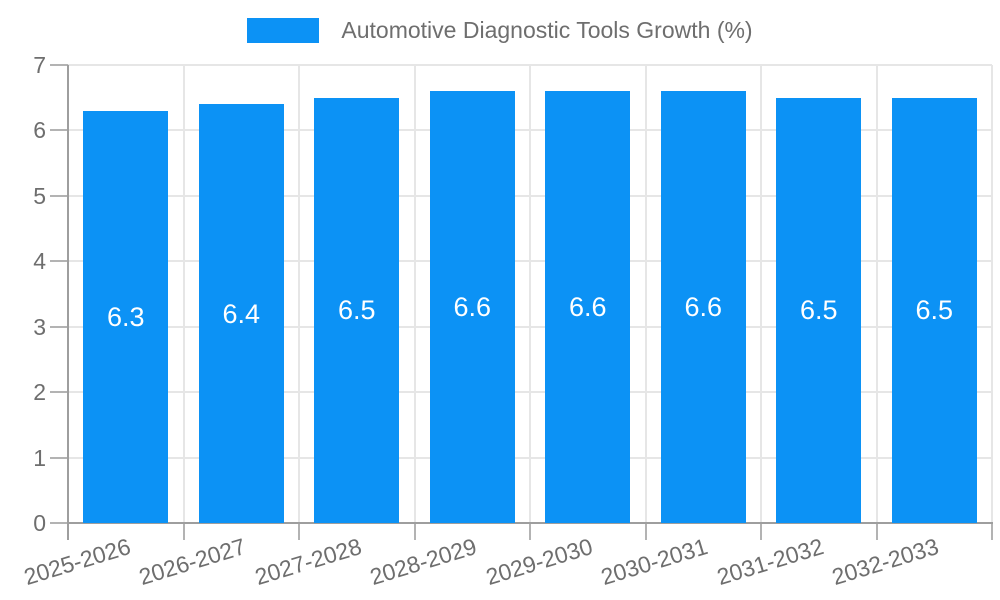 This screenshot has width=1000, height=600. Describe the element at coordinates (39, 261) in the screenshot. I see `y-axis-label: 4` at that location.